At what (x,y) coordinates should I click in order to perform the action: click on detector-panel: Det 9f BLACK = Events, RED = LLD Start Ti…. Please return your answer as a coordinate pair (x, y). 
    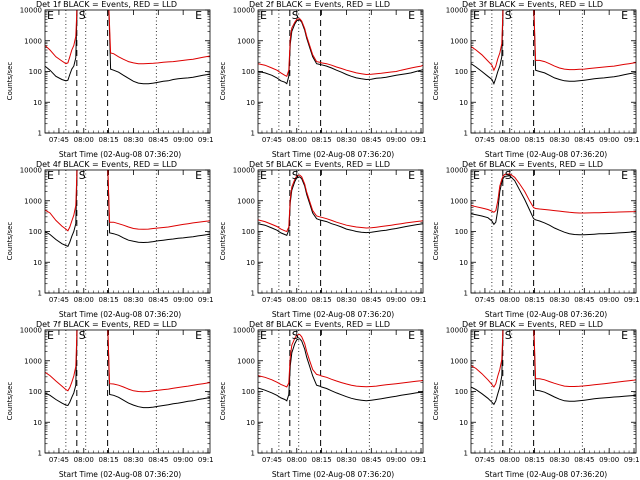
    Looking at the image, I should click on (532, 400).